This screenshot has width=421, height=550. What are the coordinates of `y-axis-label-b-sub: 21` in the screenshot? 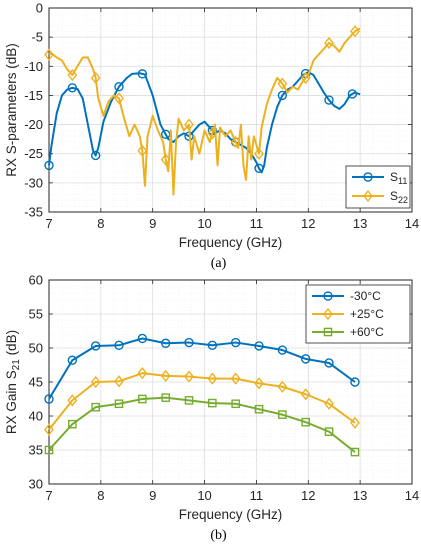 It's located at (16, 365).